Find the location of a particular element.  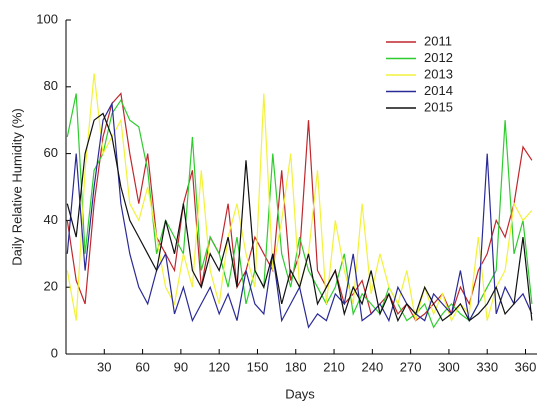

y-tick-label: 20 is located at coordinates (51, 286).